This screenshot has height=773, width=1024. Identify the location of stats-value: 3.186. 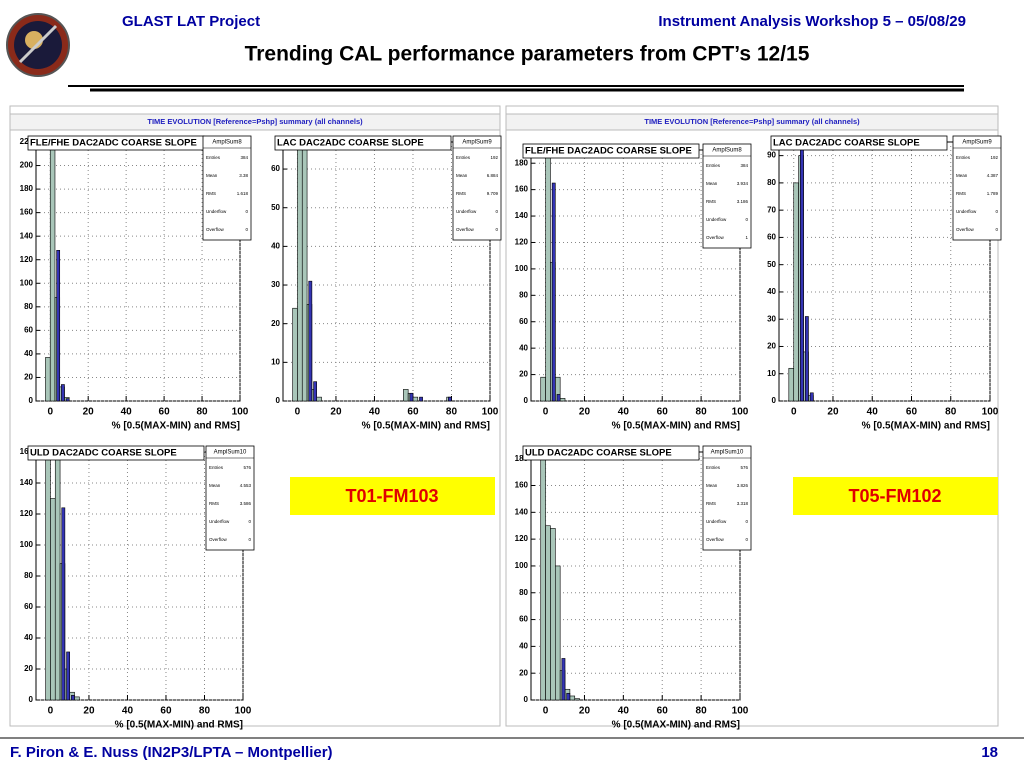
(743, 201).